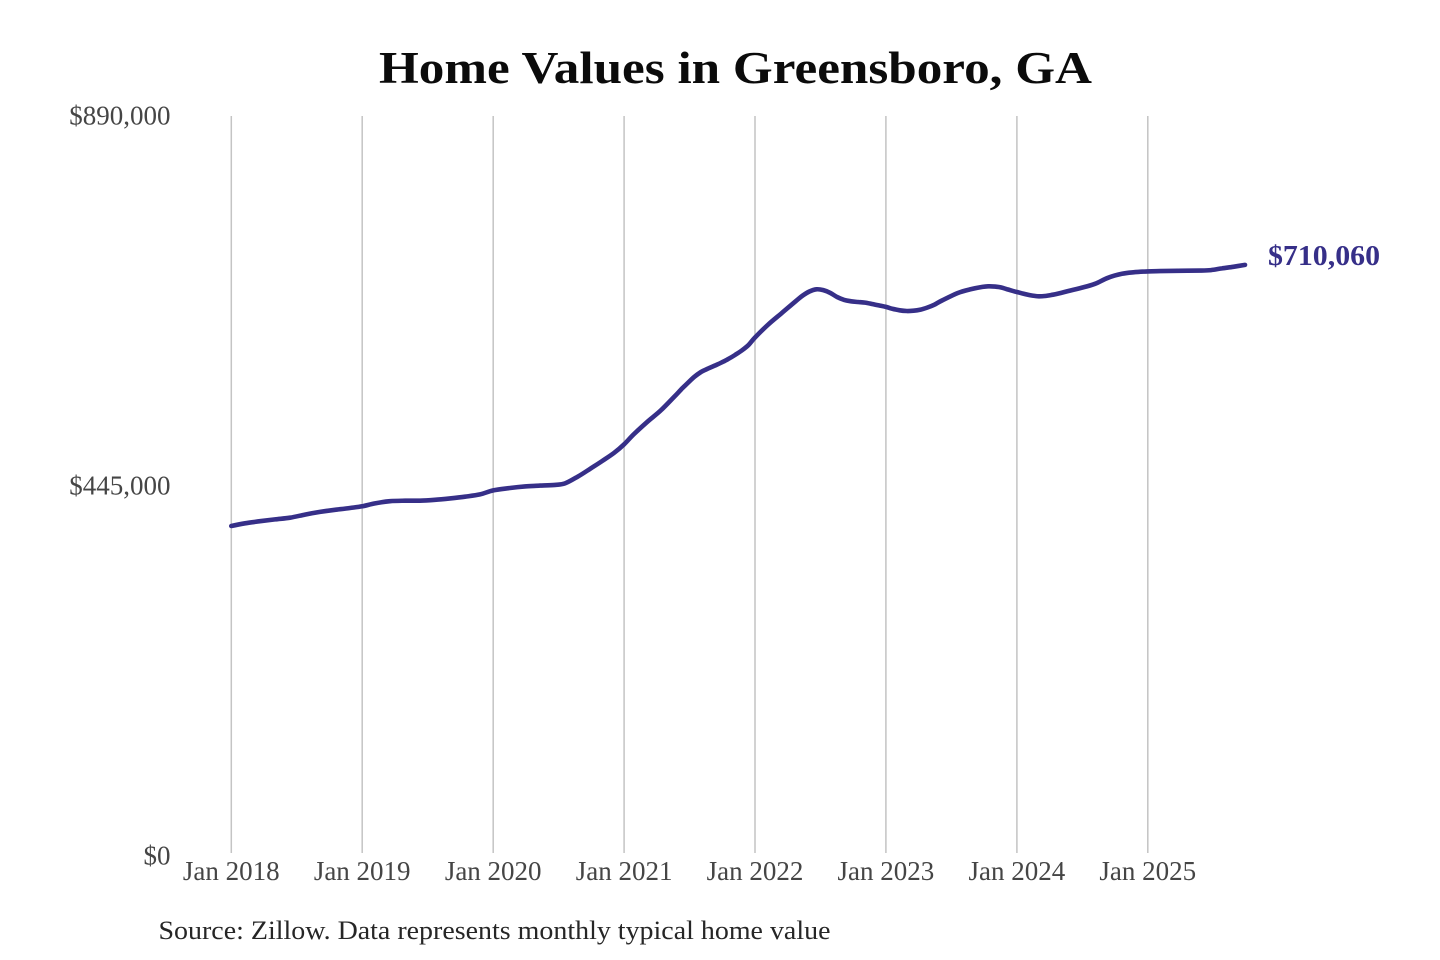 This screenshot has height=960, width=1440. What do you see at coordinates (119, 485) in the screenshot?
I see `svg-text: $445,000` at bounding box center [119, 485].